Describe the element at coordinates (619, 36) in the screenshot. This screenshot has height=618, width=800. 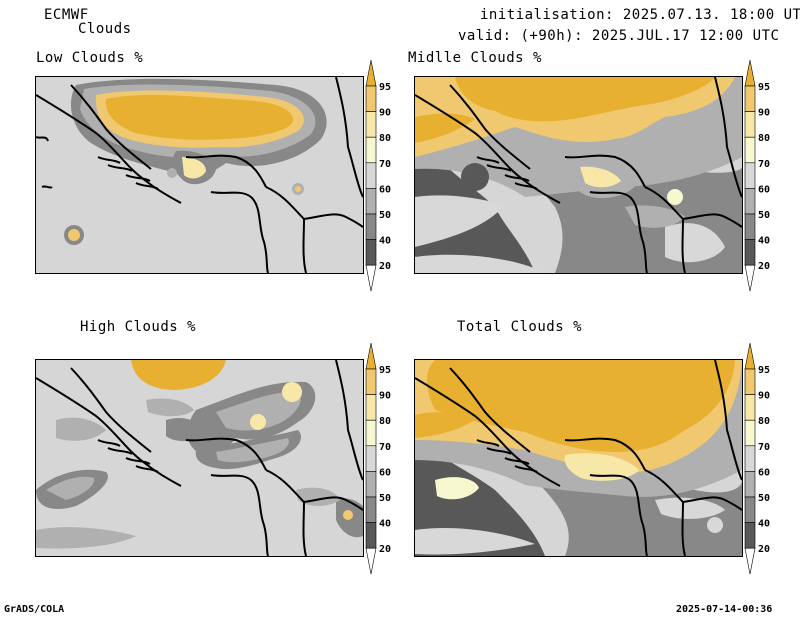
I see `valid-time: valid: (+90h): 2025.JUL.17 12:00 UTC` at that location.